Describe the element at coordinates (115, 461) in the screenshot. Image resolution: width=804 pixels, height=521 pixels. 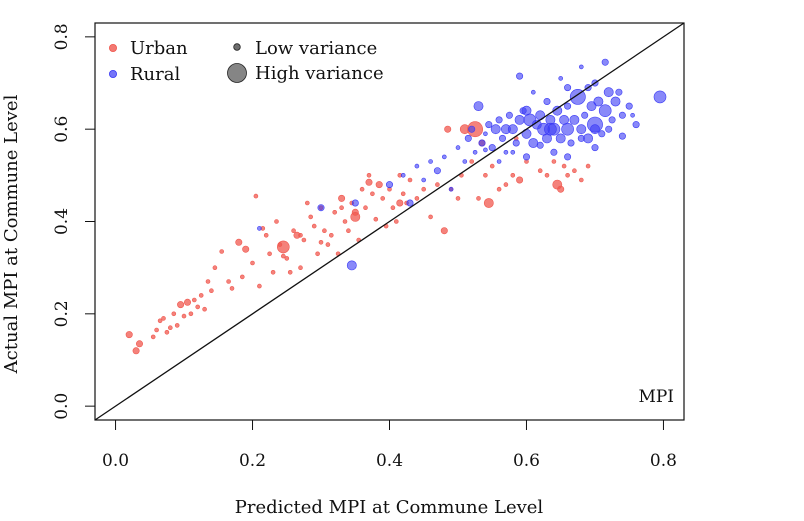
I see `x-tick-label: 0.0` at that location.